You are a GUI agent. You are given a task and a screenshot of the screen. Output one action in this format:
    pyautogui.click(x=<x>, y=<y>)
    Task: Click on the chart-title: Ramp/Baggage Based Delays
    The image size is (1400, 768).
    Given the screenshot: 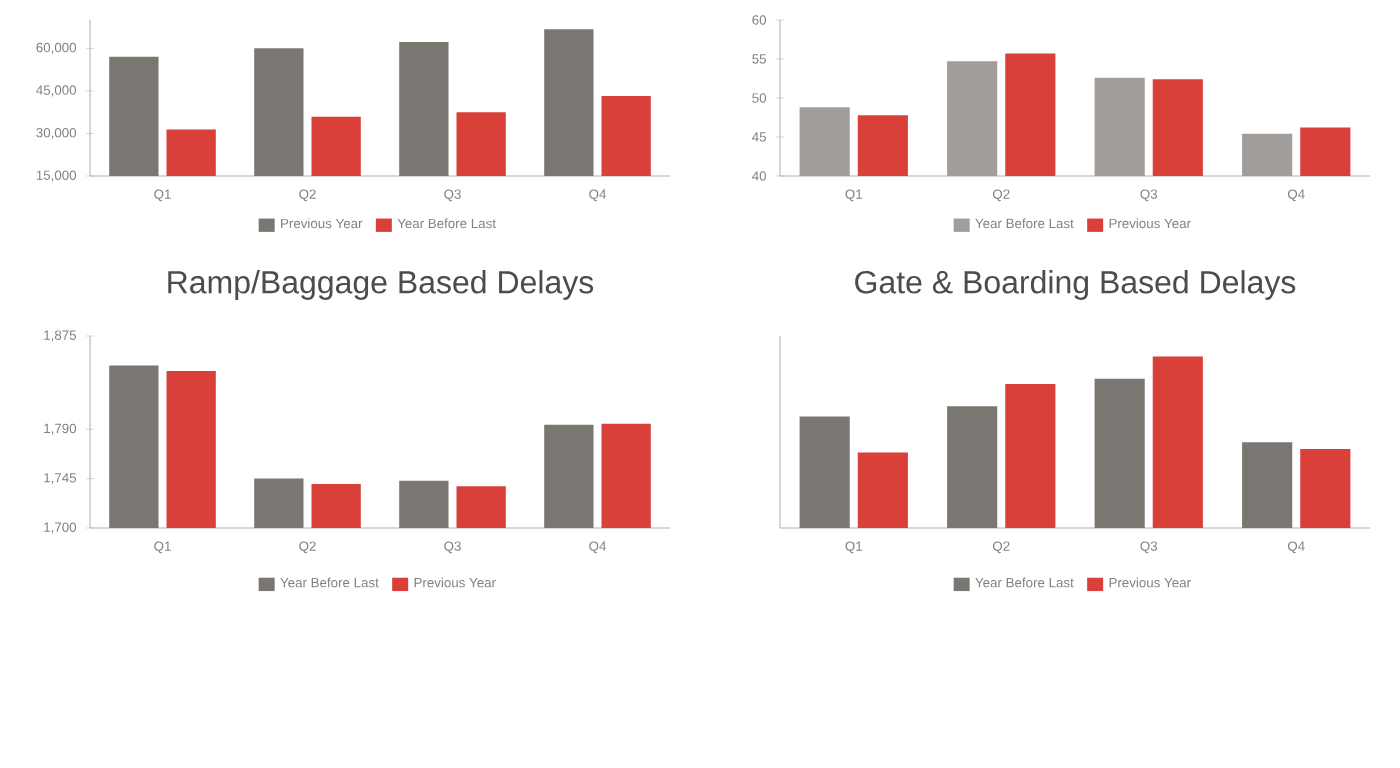 What is the action you would take?
    pyautogui.click(x=381, y=285)
    